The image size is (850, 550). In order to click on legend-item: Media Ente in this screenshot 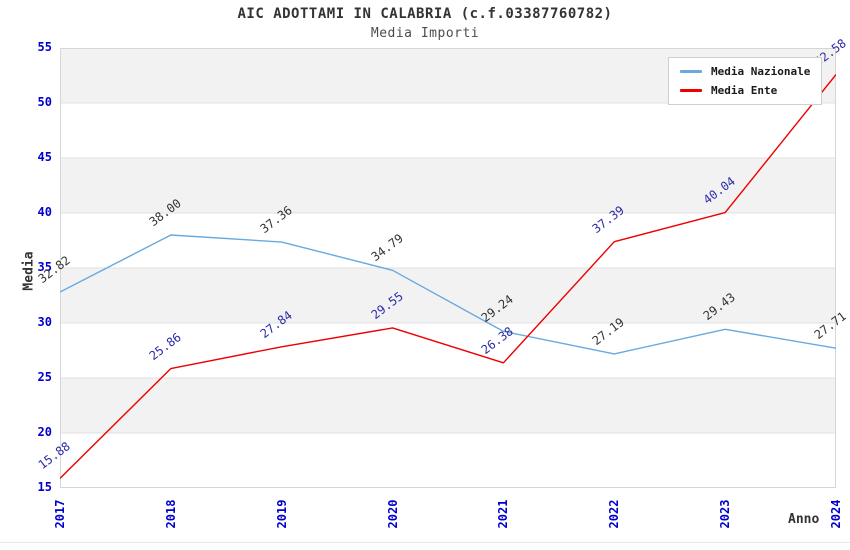, I will do `click(745, 90)`.